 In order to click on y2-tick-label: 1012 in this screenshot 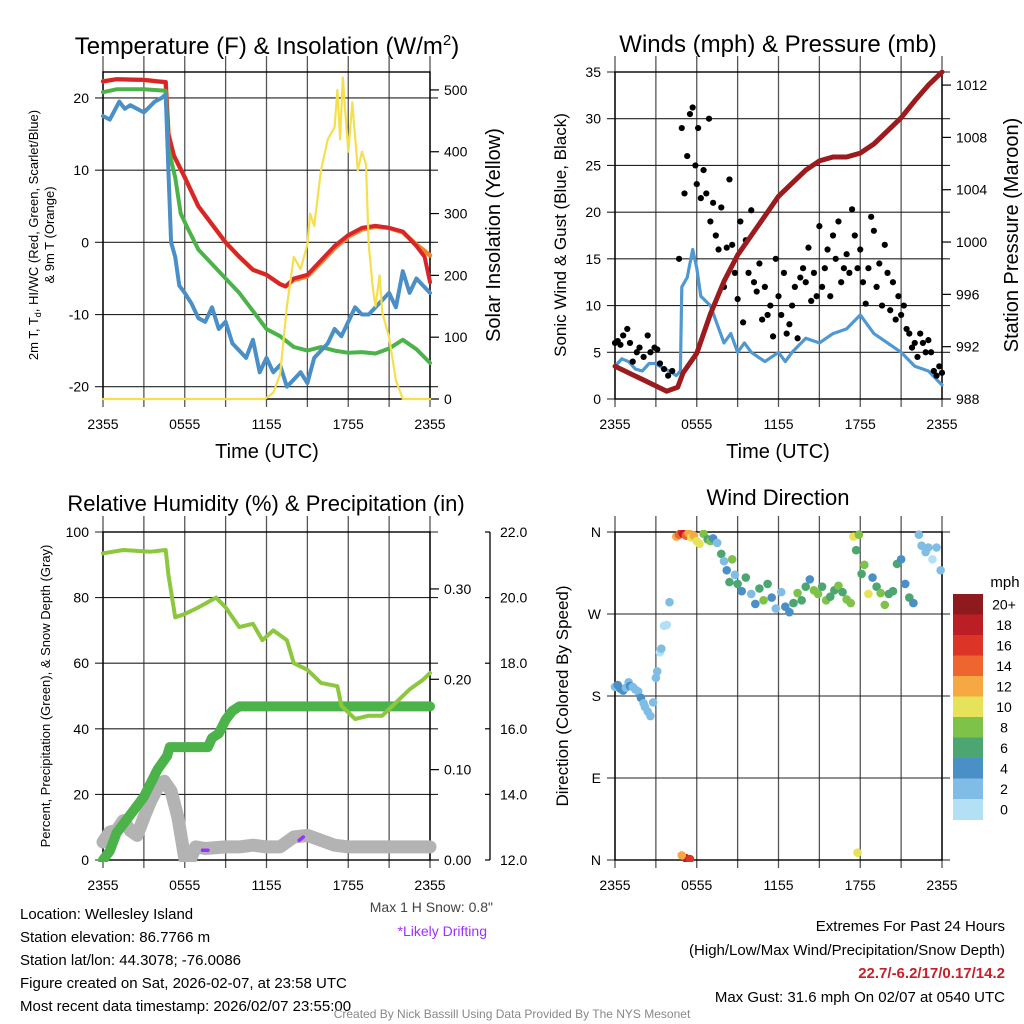, I will do `click(971, 85)`.